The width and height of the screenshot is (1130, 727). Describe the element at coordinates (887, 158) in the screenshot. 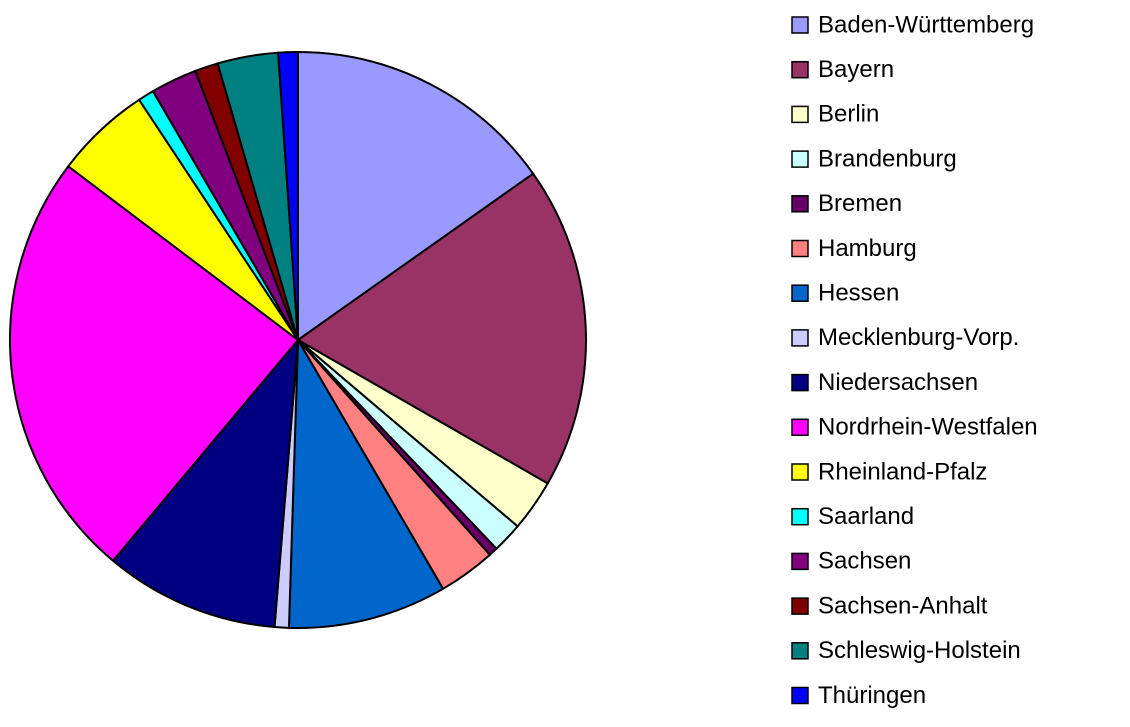

I see `legend-label: Brandenburg` at that location.